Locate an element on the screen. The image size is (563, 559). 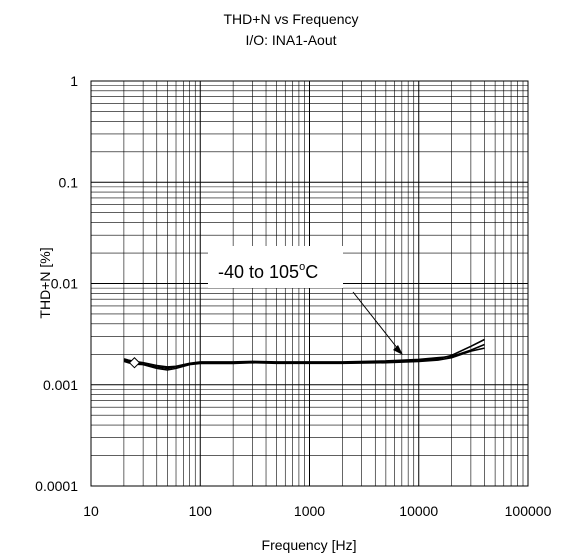
y-tick-label: 1 is located at coordinates (74, 81).